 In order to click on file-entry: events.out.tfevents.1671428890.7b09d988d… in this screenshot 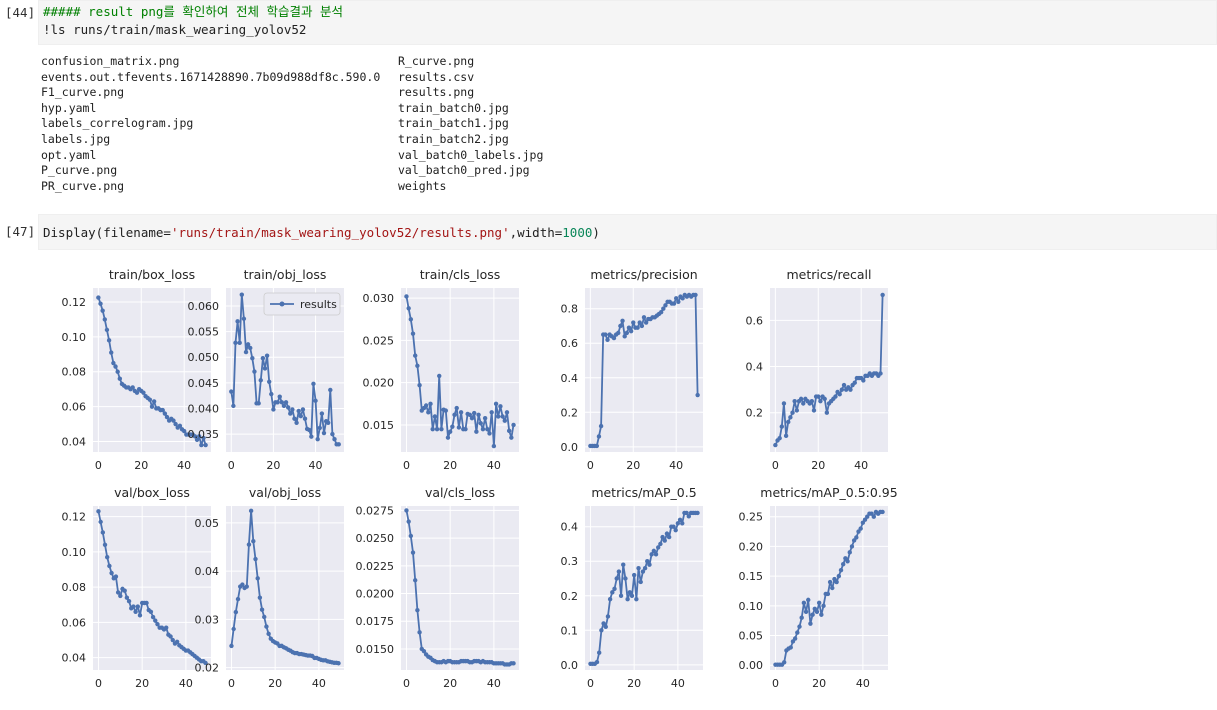, I will do `click(211, 76)`.